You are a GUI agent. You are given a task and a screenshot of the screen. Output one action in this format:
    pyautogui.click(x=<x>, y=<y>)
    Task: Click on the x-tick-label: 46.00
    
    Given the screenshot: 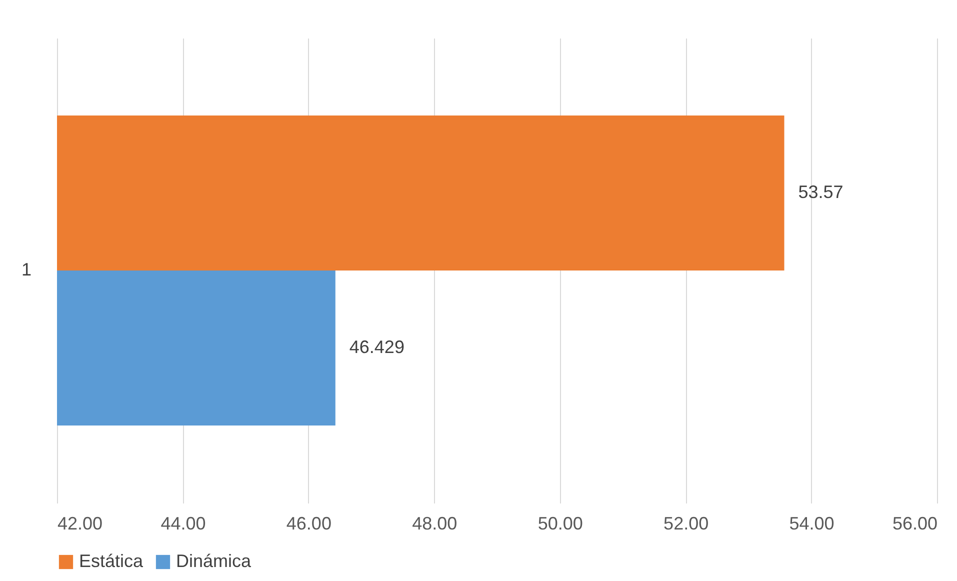 What is the action you would take?
    pyautogui.click(x=309, y=524)
    